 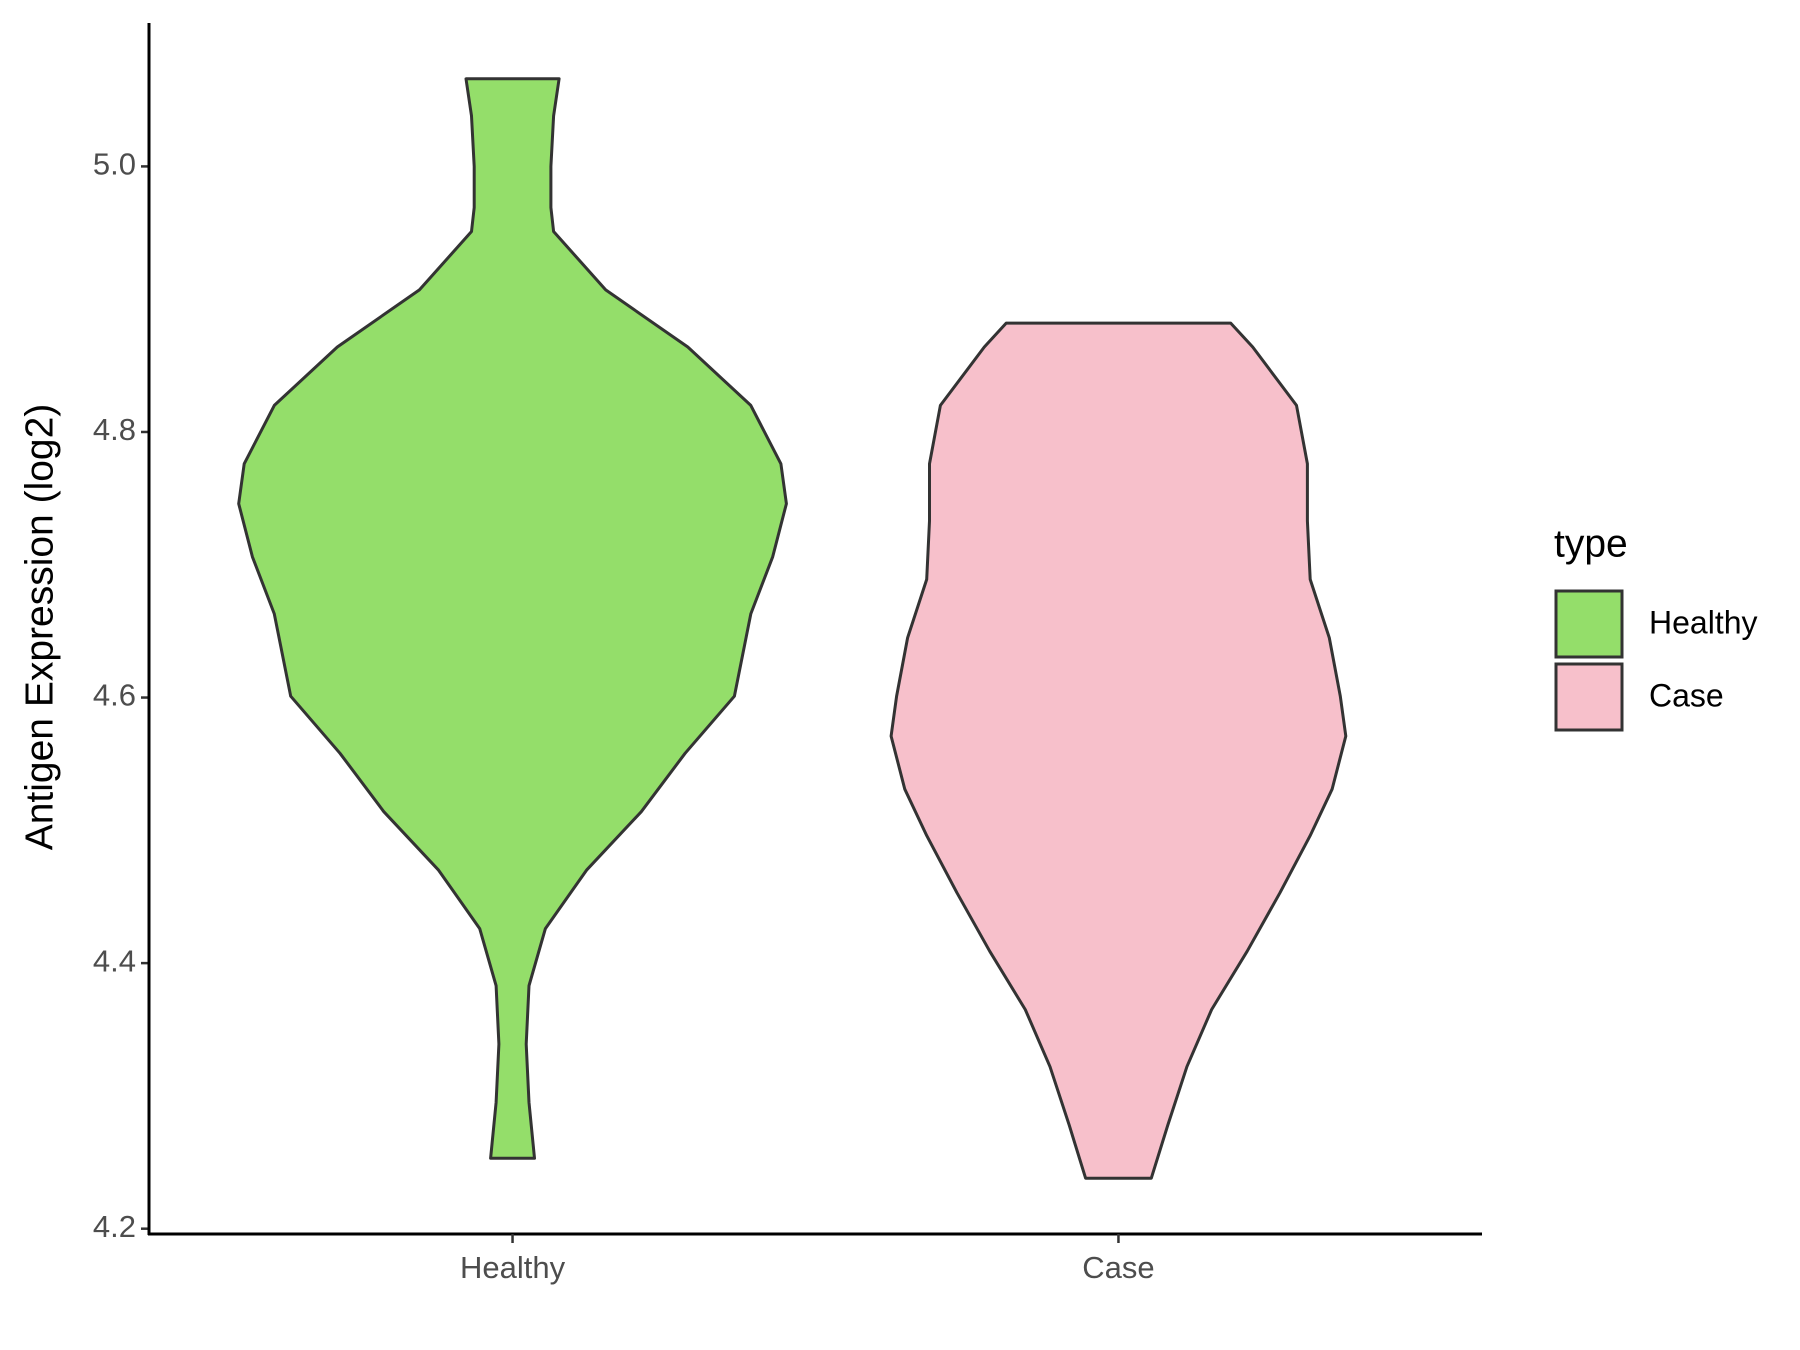 What do you see at coordinates (513, 1267) in the screenshot?
I see `x-tick-label: Healthy` at bounding box center [513, 1267].